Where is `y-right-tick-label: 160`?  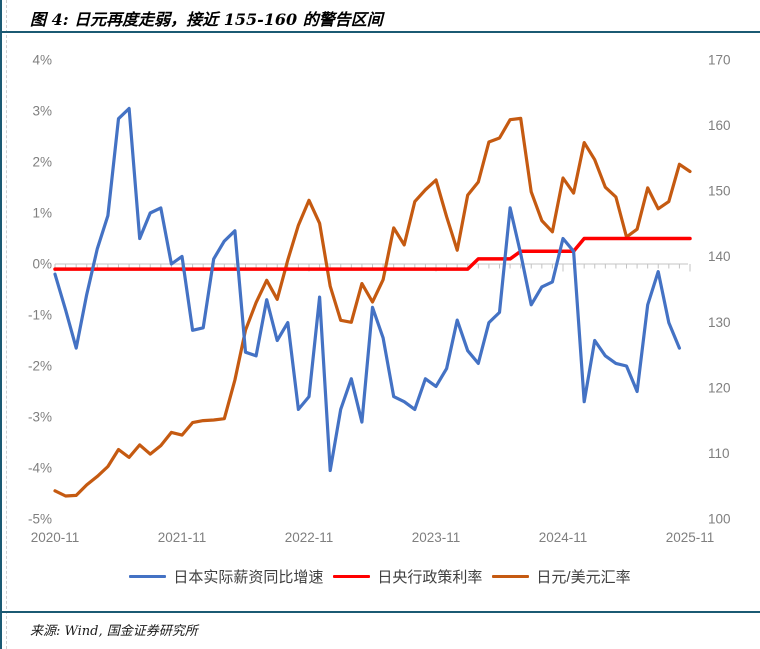 y-right-tick-label: 160 is located at coordinates (719, 125).